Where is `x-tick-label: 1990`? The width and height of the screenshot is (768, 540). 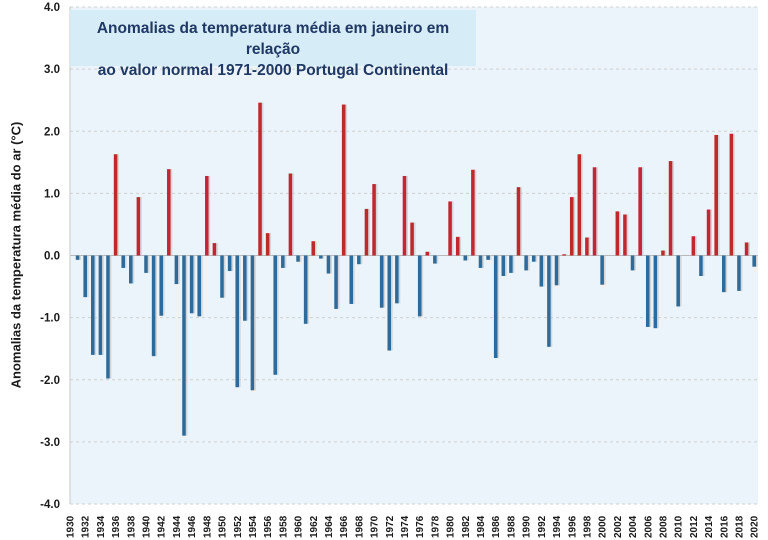
x-tick-label: 1990 is located at coordinates (527, 526).